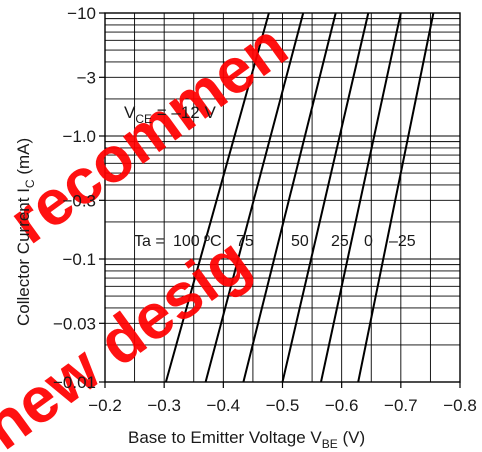 This screenshot has height=452, width=482. Describe the element at coordinates (74, 323) in the screenshot. I see `y-tick-label: −0.03` at that location.